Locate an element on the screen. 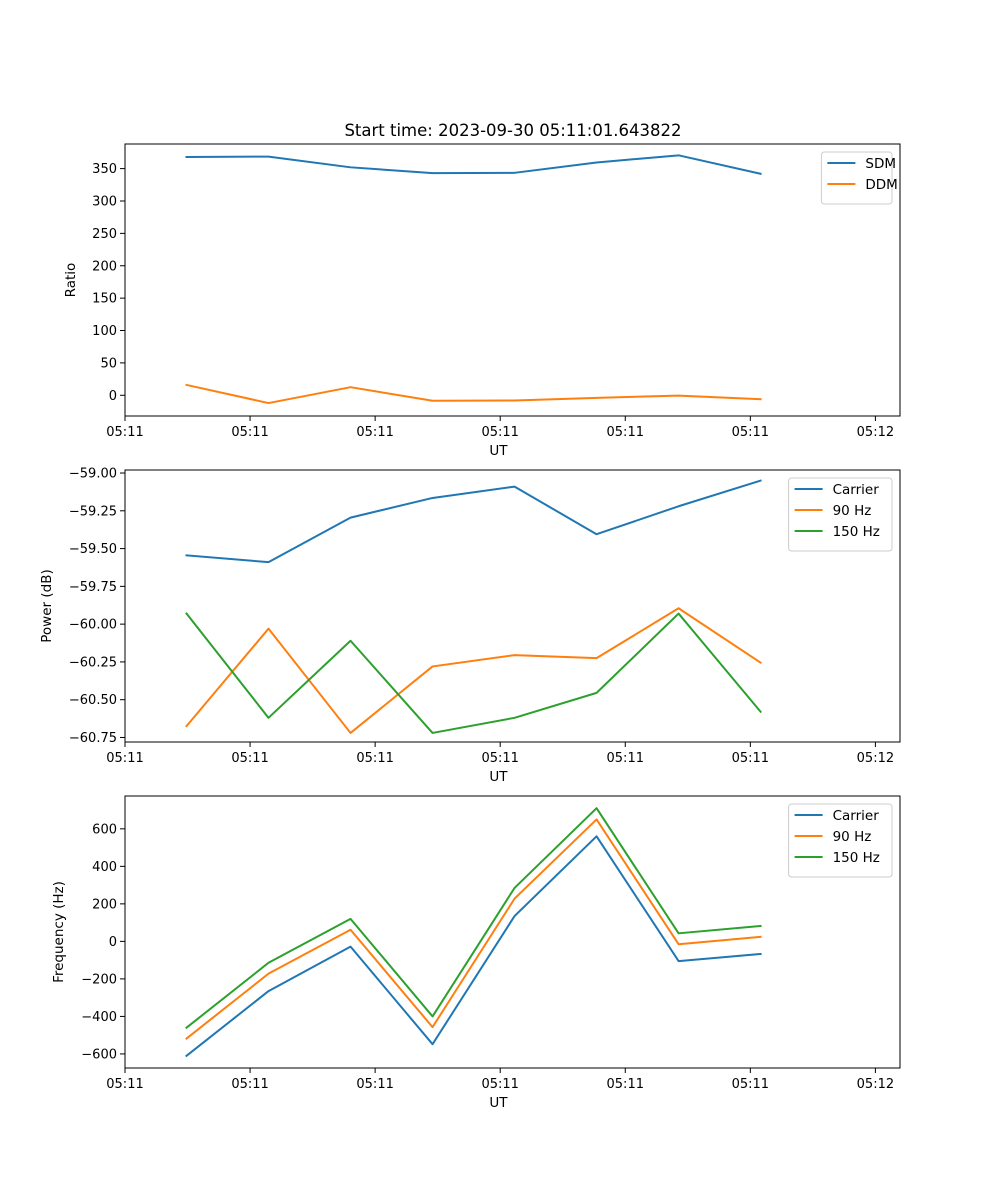 This screenshot has height=1200, width=1000. series-line-sdm is located at coordinates (473, 164).